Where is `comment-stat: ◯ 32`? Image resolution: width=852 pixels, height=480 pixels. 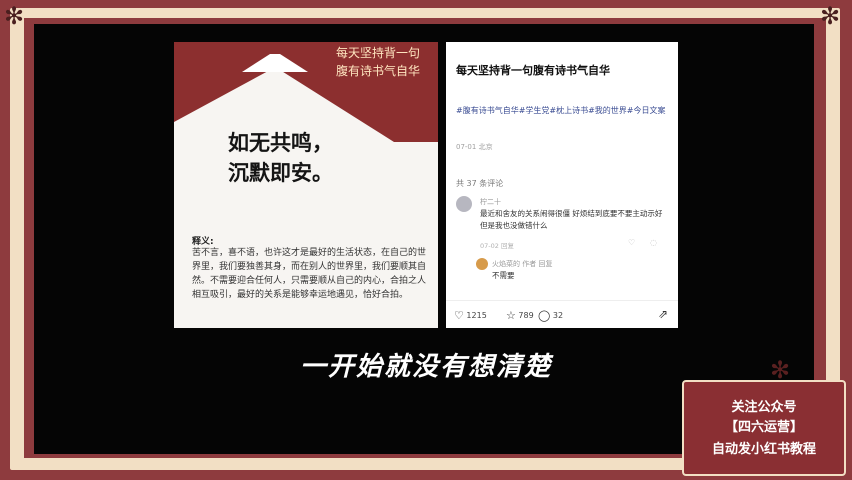
comment-stat: ◯ 32 is located at coordinates (550, 315).